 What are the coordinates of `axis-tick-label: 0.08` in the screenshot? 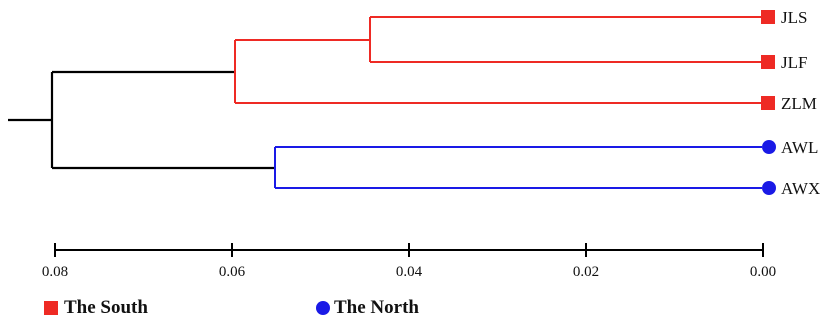 It's located at (55, 272).